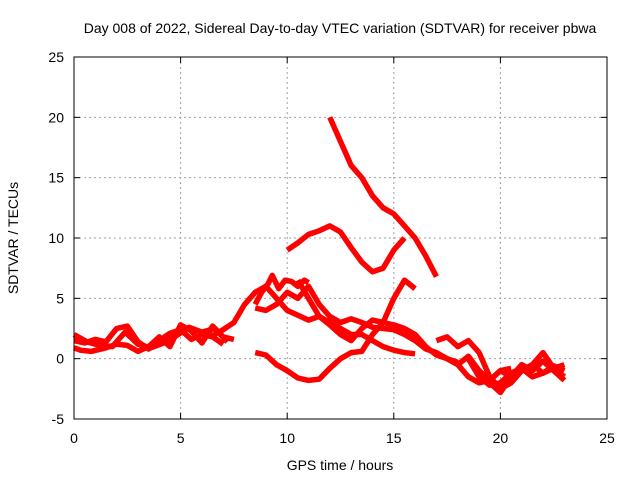 The image size is (640, 480). Describe the element at coordinates (56, 57) in the screenshot. I see `y-tick-label: 25` at that location.